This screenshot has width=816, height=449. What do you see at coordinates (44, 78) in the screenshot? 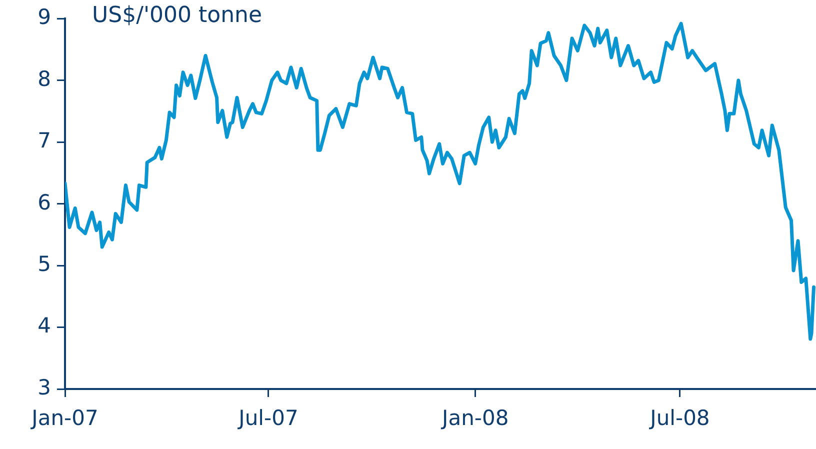
I see `y-tick-label: 8` at bounding box center [44, 78].